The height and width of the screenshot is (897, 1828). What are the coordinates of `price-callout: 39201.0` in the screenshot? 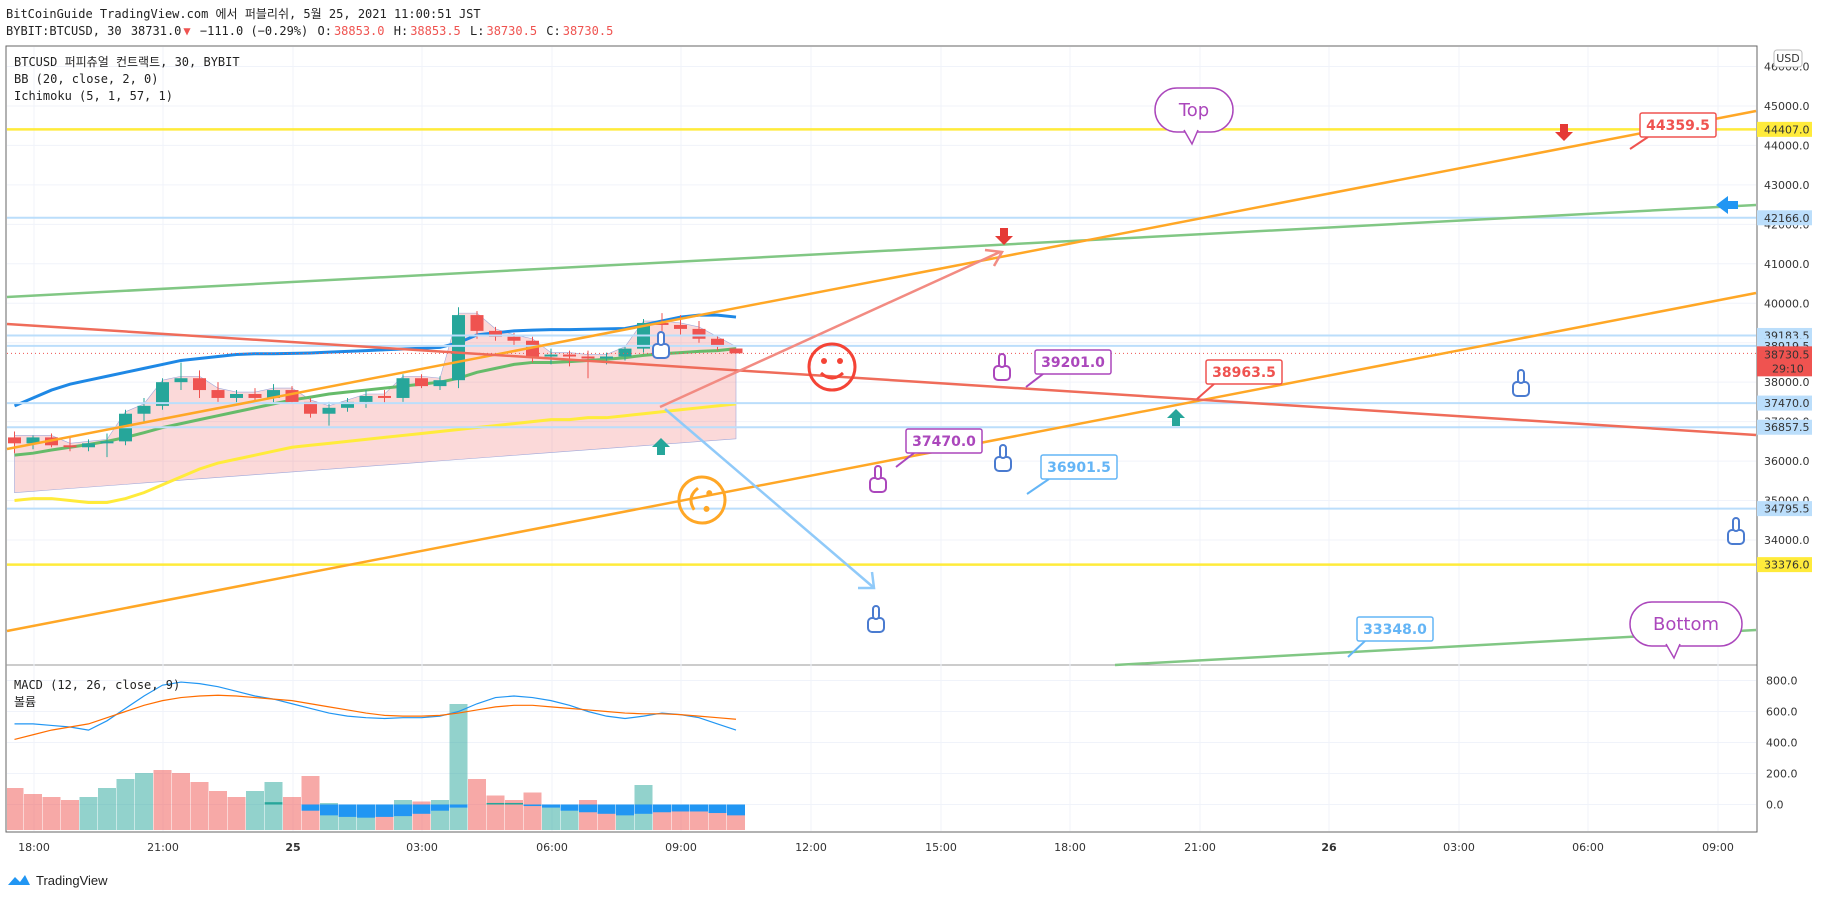 It's located at (1068, 368).